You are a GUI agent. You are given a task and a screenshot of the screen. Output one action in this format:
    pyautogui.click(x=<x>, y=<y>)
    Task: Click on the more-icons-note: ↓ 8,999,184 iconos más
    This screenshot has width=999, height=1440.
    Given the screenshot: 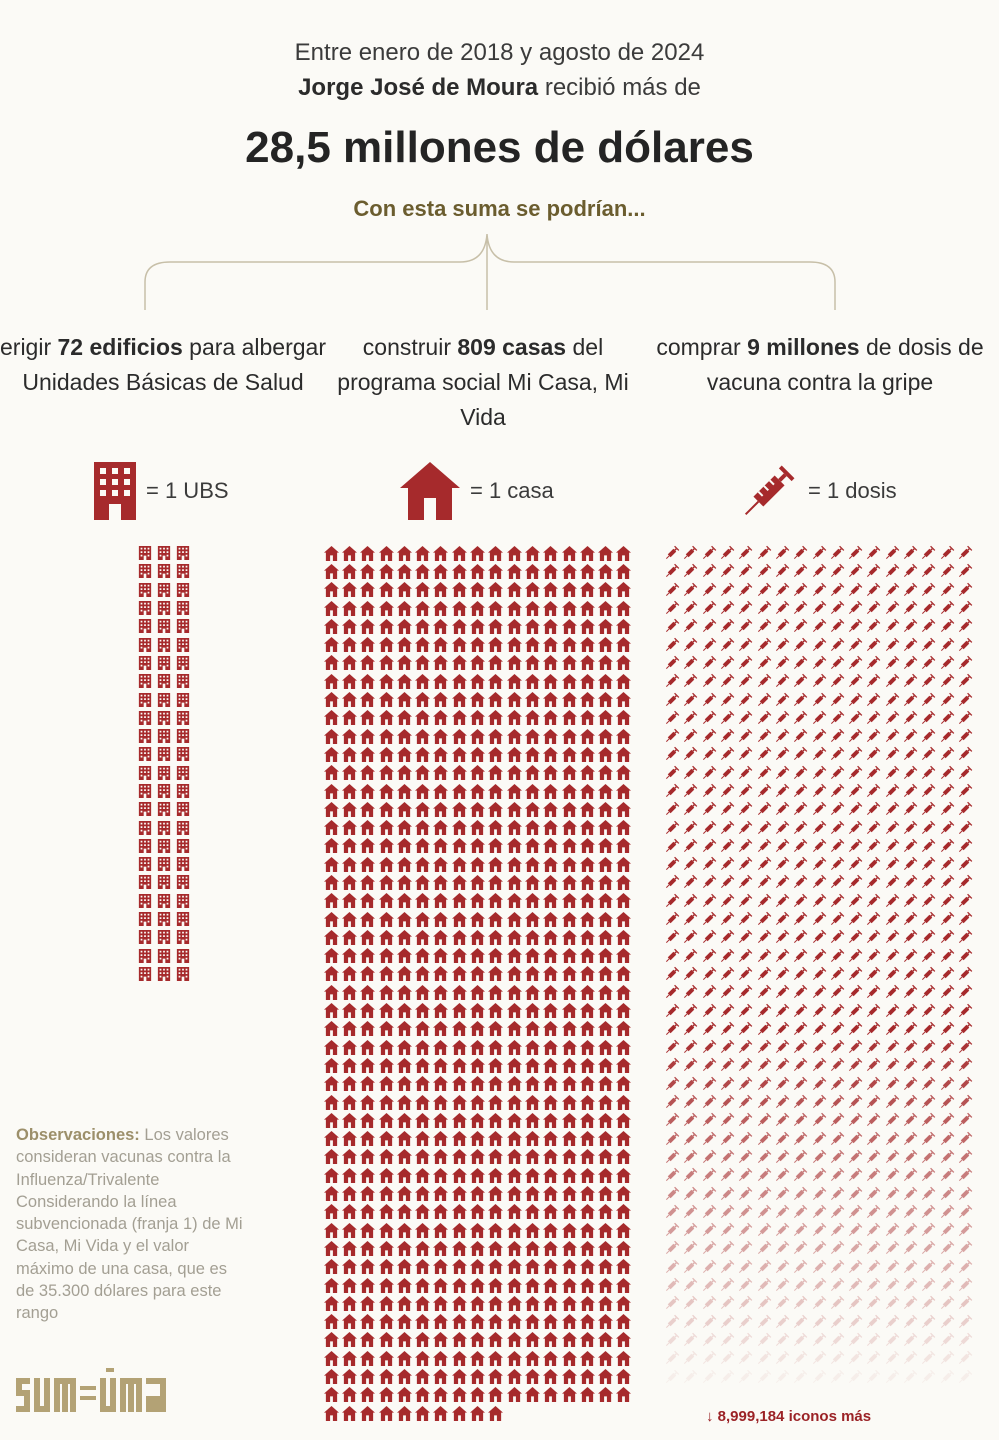 What is the action you would take?
    pyautogui.click(x=789, y=1416)
    